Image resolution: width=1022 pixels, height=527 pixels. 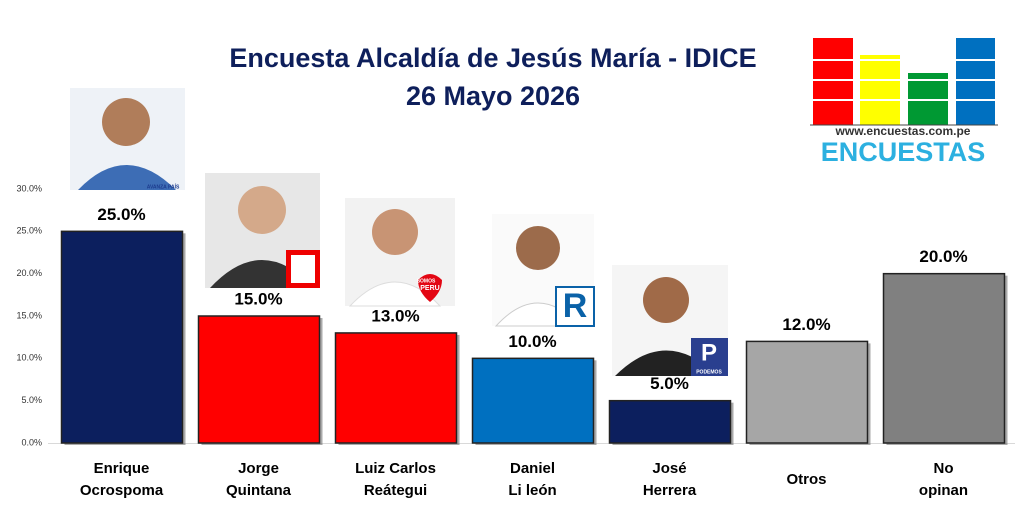 I want to click on party-label: AVANZA PAÍS, so click(x=163, y=186).